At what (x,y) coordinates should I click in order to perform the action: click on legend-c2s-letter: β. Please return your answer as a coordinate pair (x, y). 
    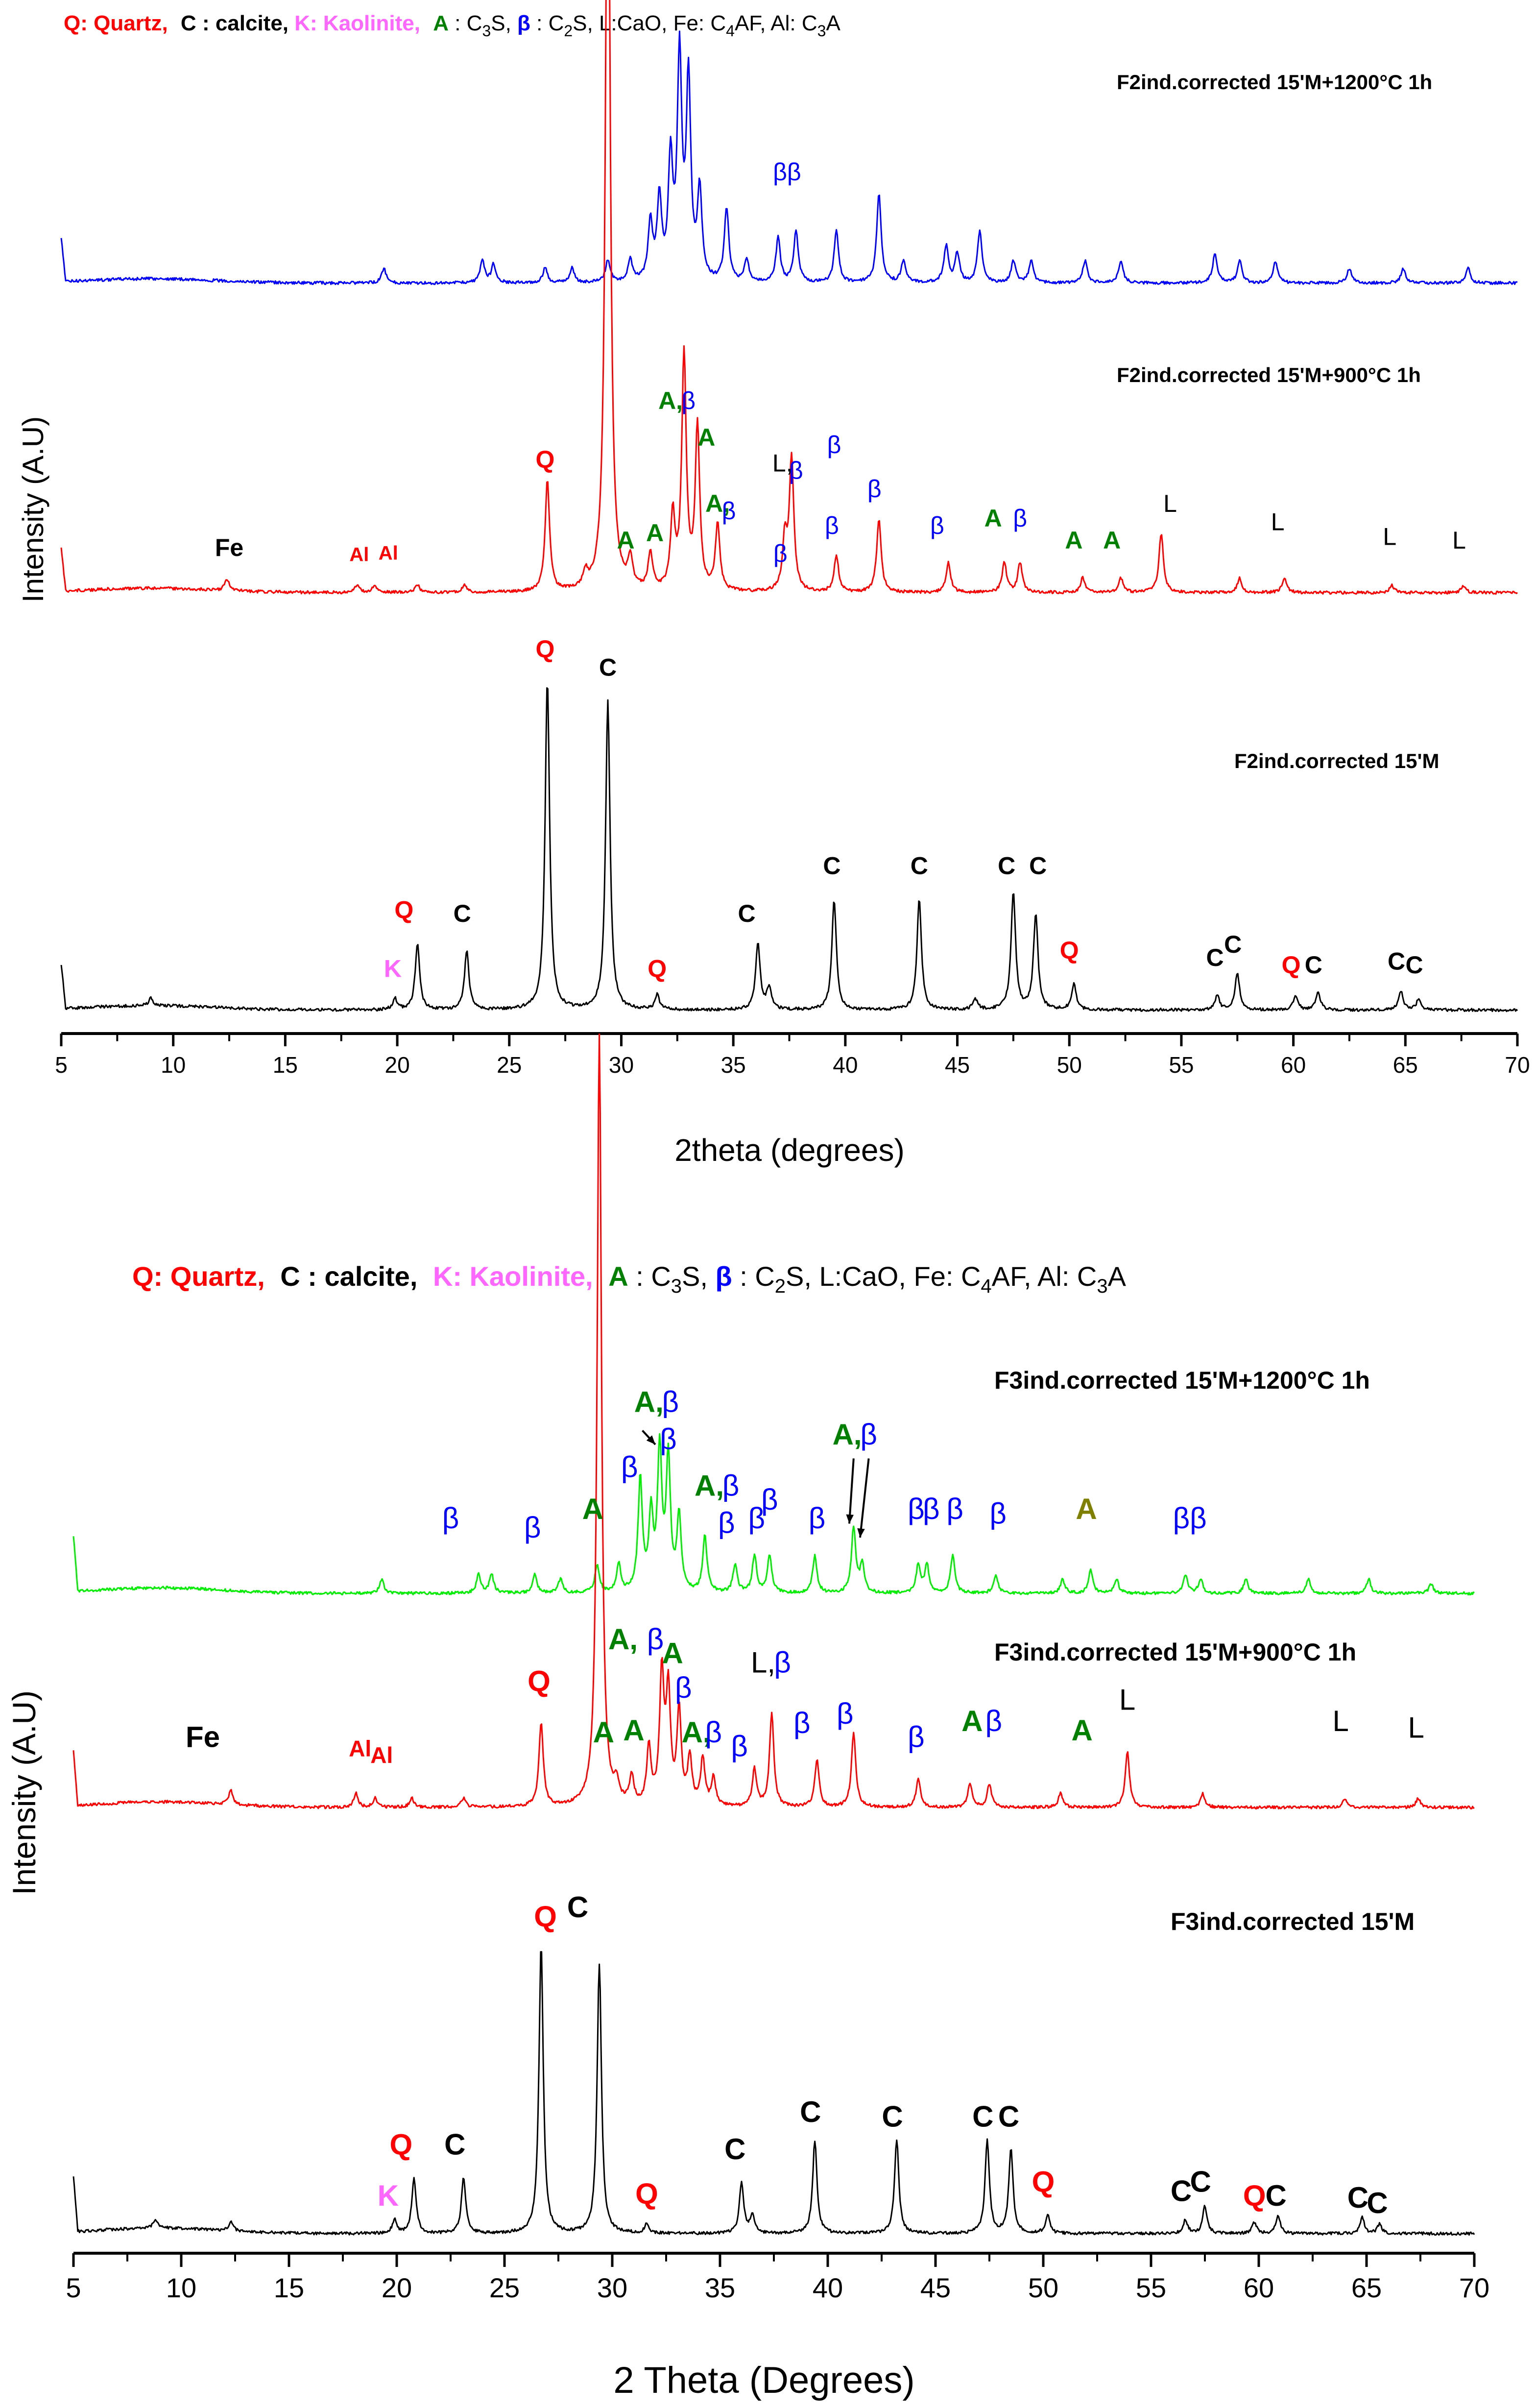
    Looking at the image, I should click on (523, 23).